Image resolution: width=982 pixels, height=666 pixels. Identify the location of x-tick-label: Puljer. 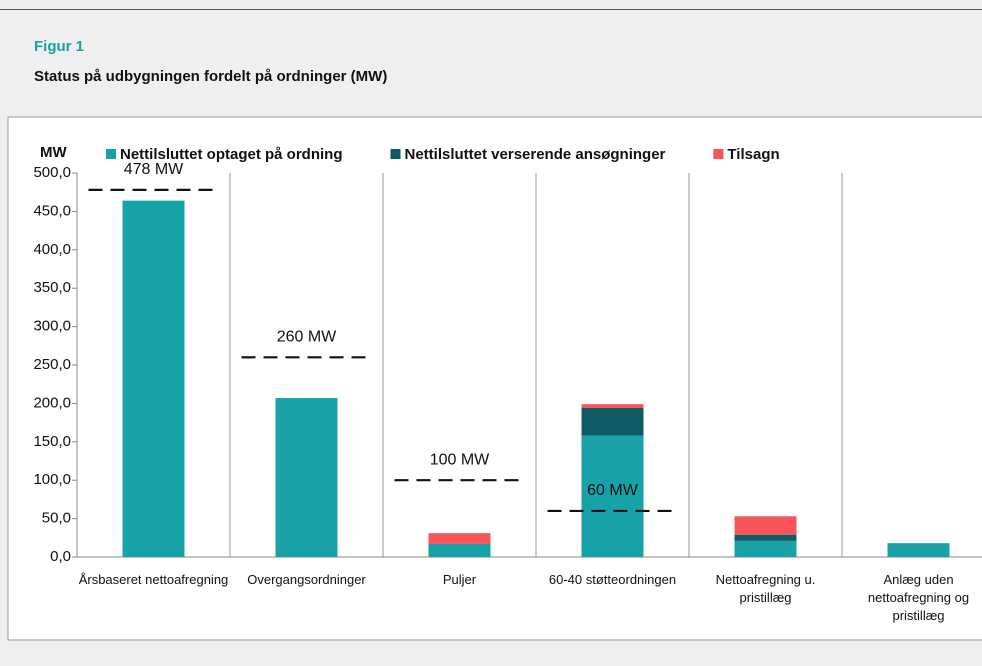
(459, 579).